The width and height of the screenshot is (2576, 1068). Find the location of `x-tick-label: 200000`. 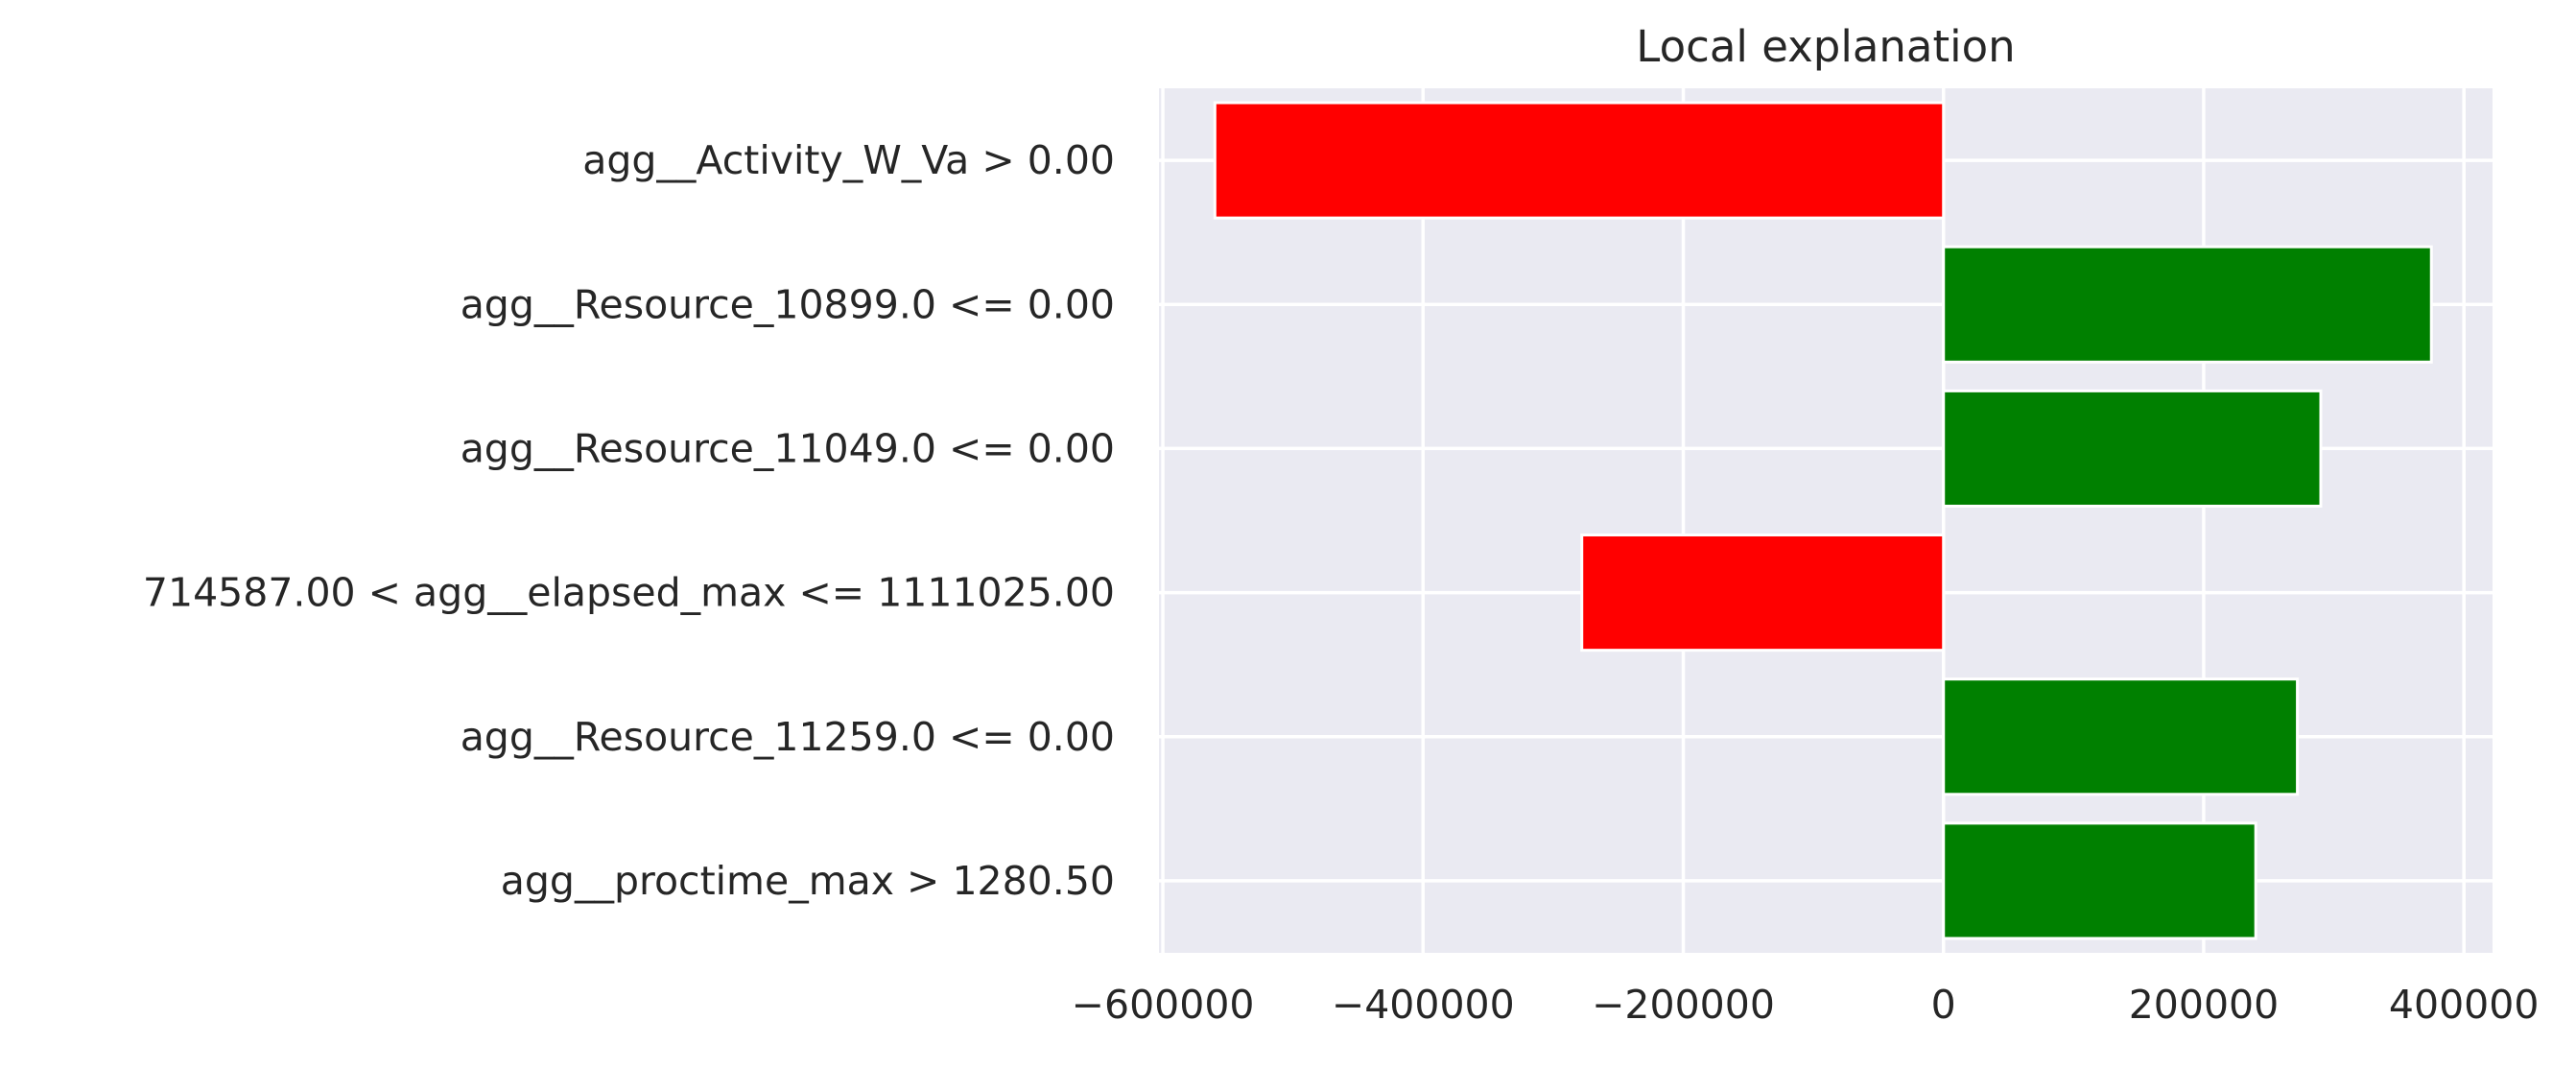

x-tick-label: 200000 is located at coordinates (2204, 1005).